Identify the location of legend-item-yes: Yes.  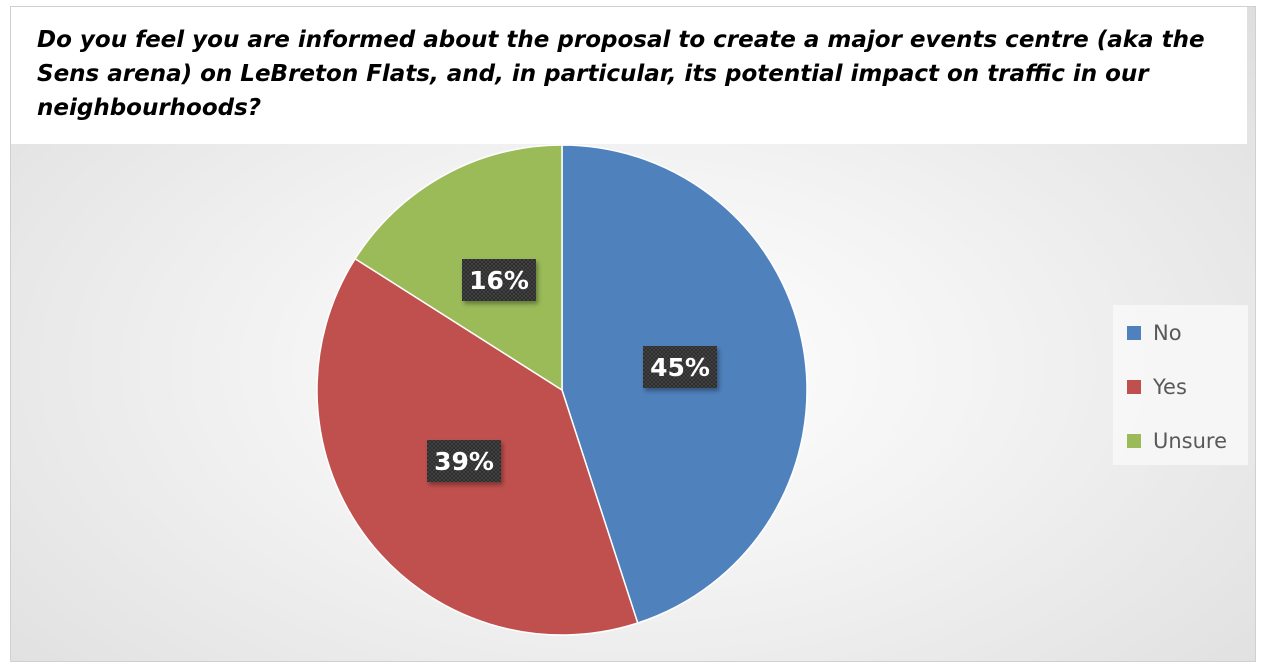
(1180, 387).